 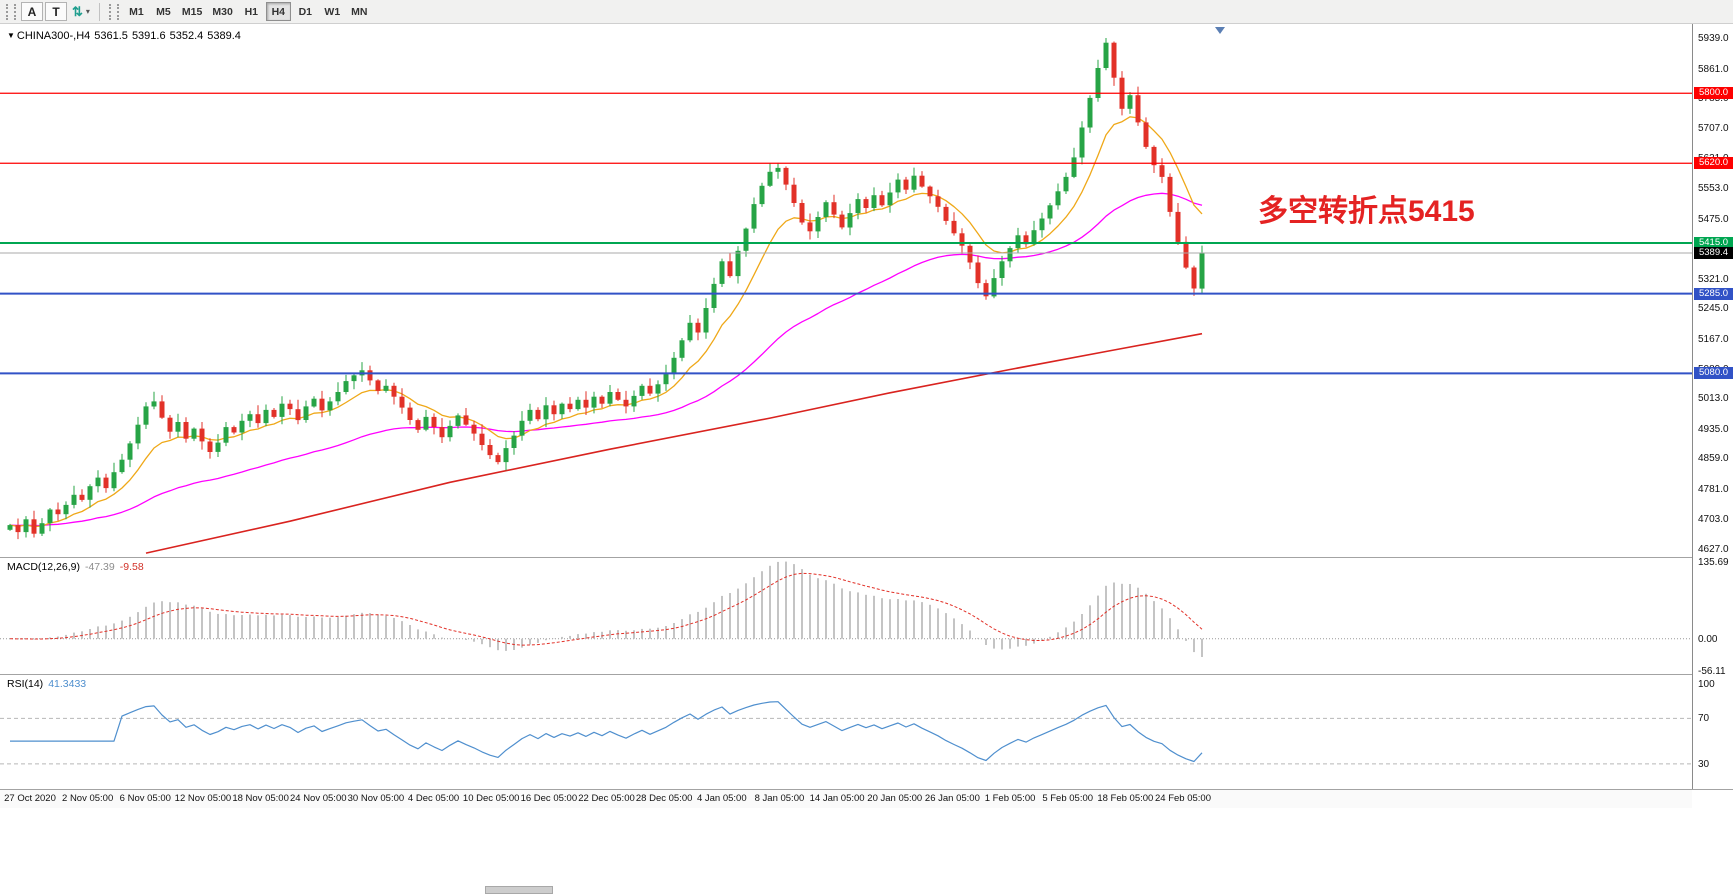 I want to click on macd-value: -47.39, so click(x=99, y=567).